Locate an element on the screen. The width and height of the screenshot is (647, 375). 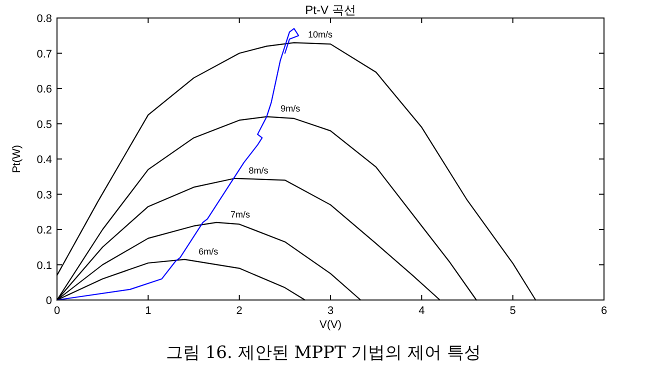
series-label: 8m/s is located at coordinates (258, 170).